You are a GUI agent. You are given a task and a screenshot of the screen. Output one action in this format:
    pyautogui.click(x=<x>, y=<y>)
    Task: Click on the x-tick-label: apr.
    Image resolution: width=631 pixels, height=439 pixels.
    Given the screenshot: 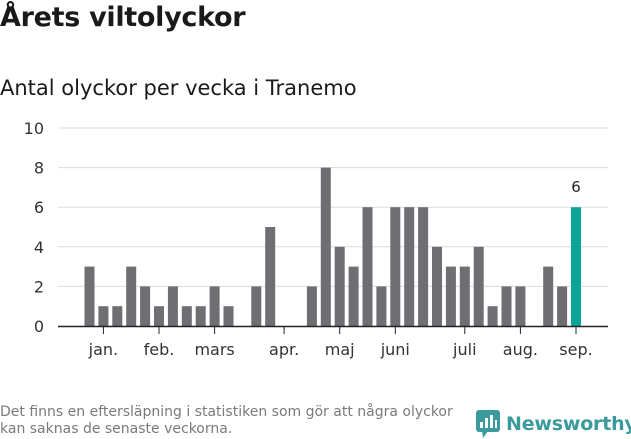 What is the action you would take?
    pyautogui.click(x=284, y=349)
    